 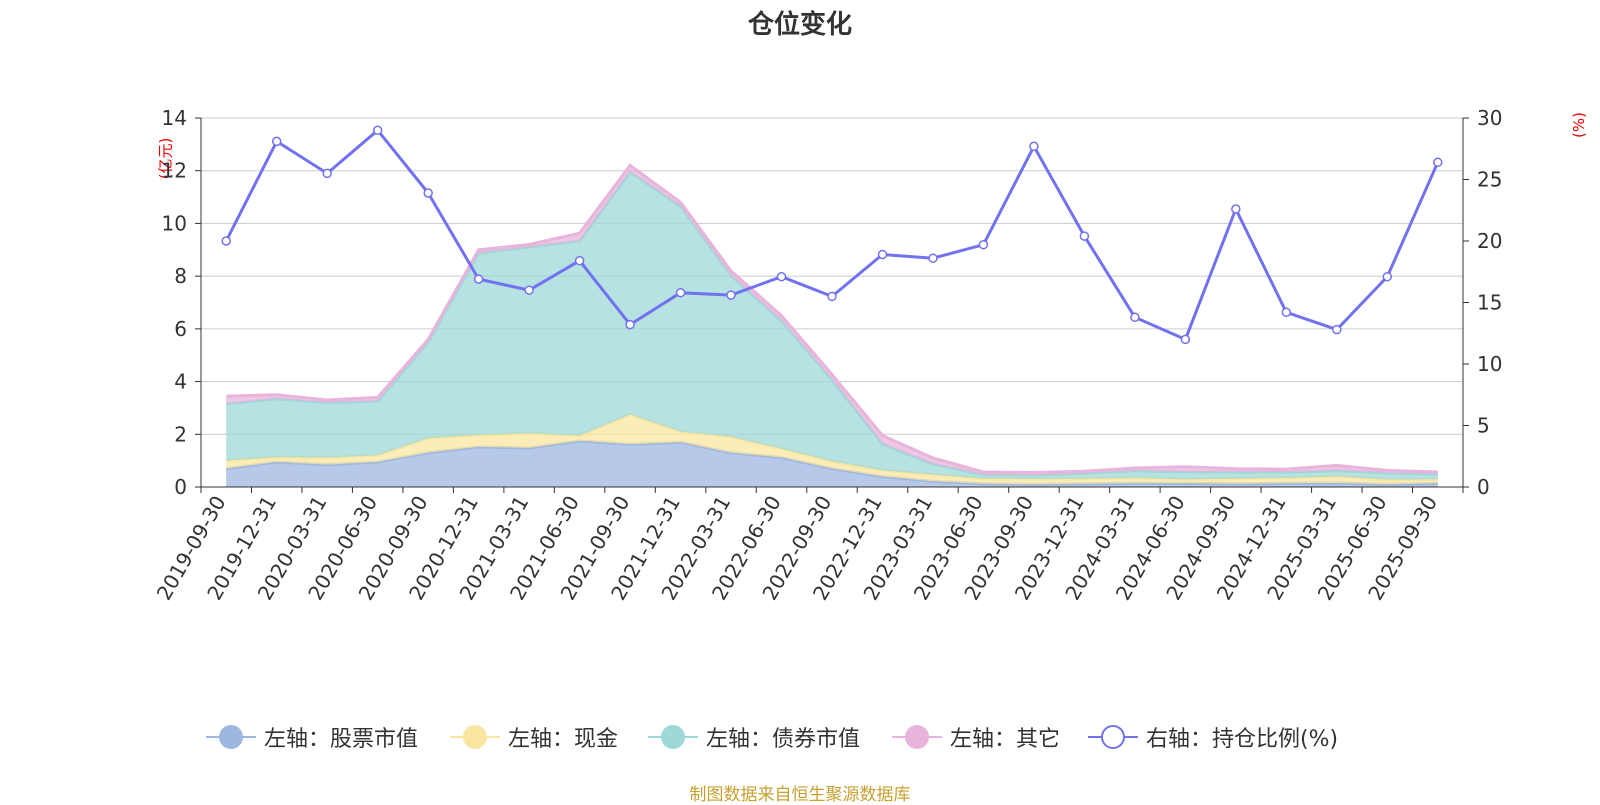 I want to click on left-axis-tick-label: 12, so click(x=174, y=171).